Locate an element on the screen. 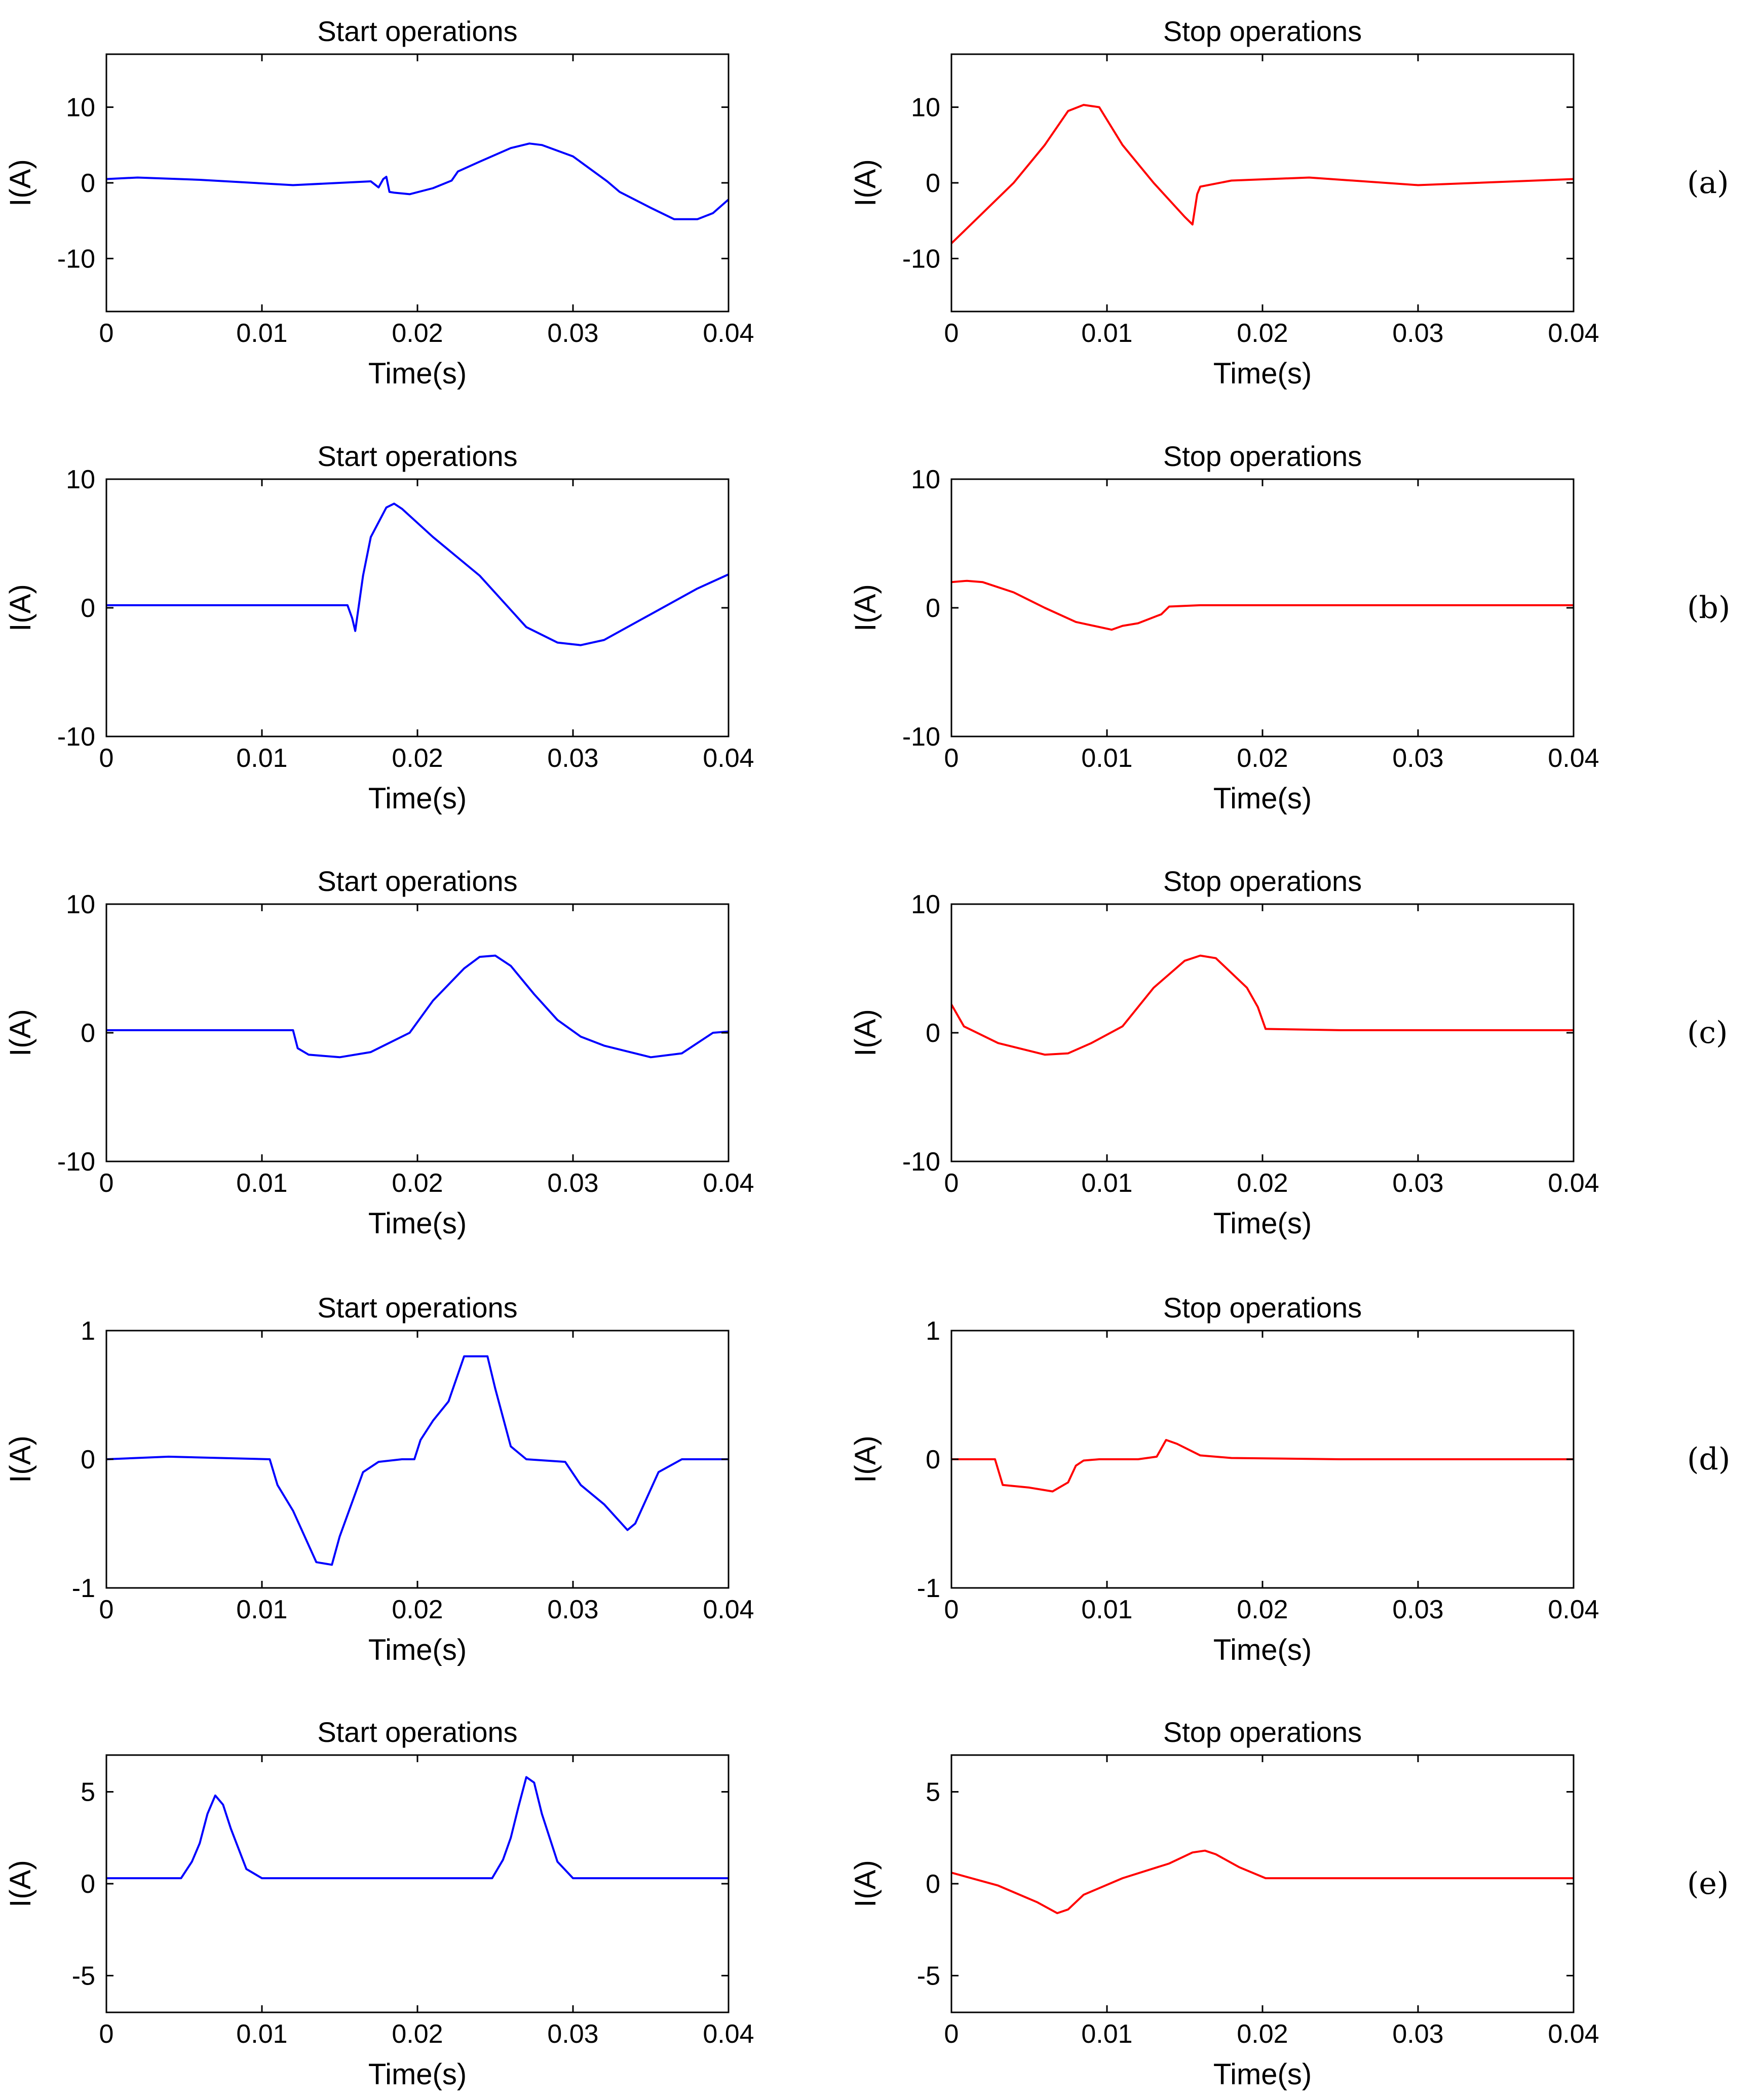 This screenshot has width=1760, height=2100. panel-label-b: (b) is located at coordinates (1708, 608).